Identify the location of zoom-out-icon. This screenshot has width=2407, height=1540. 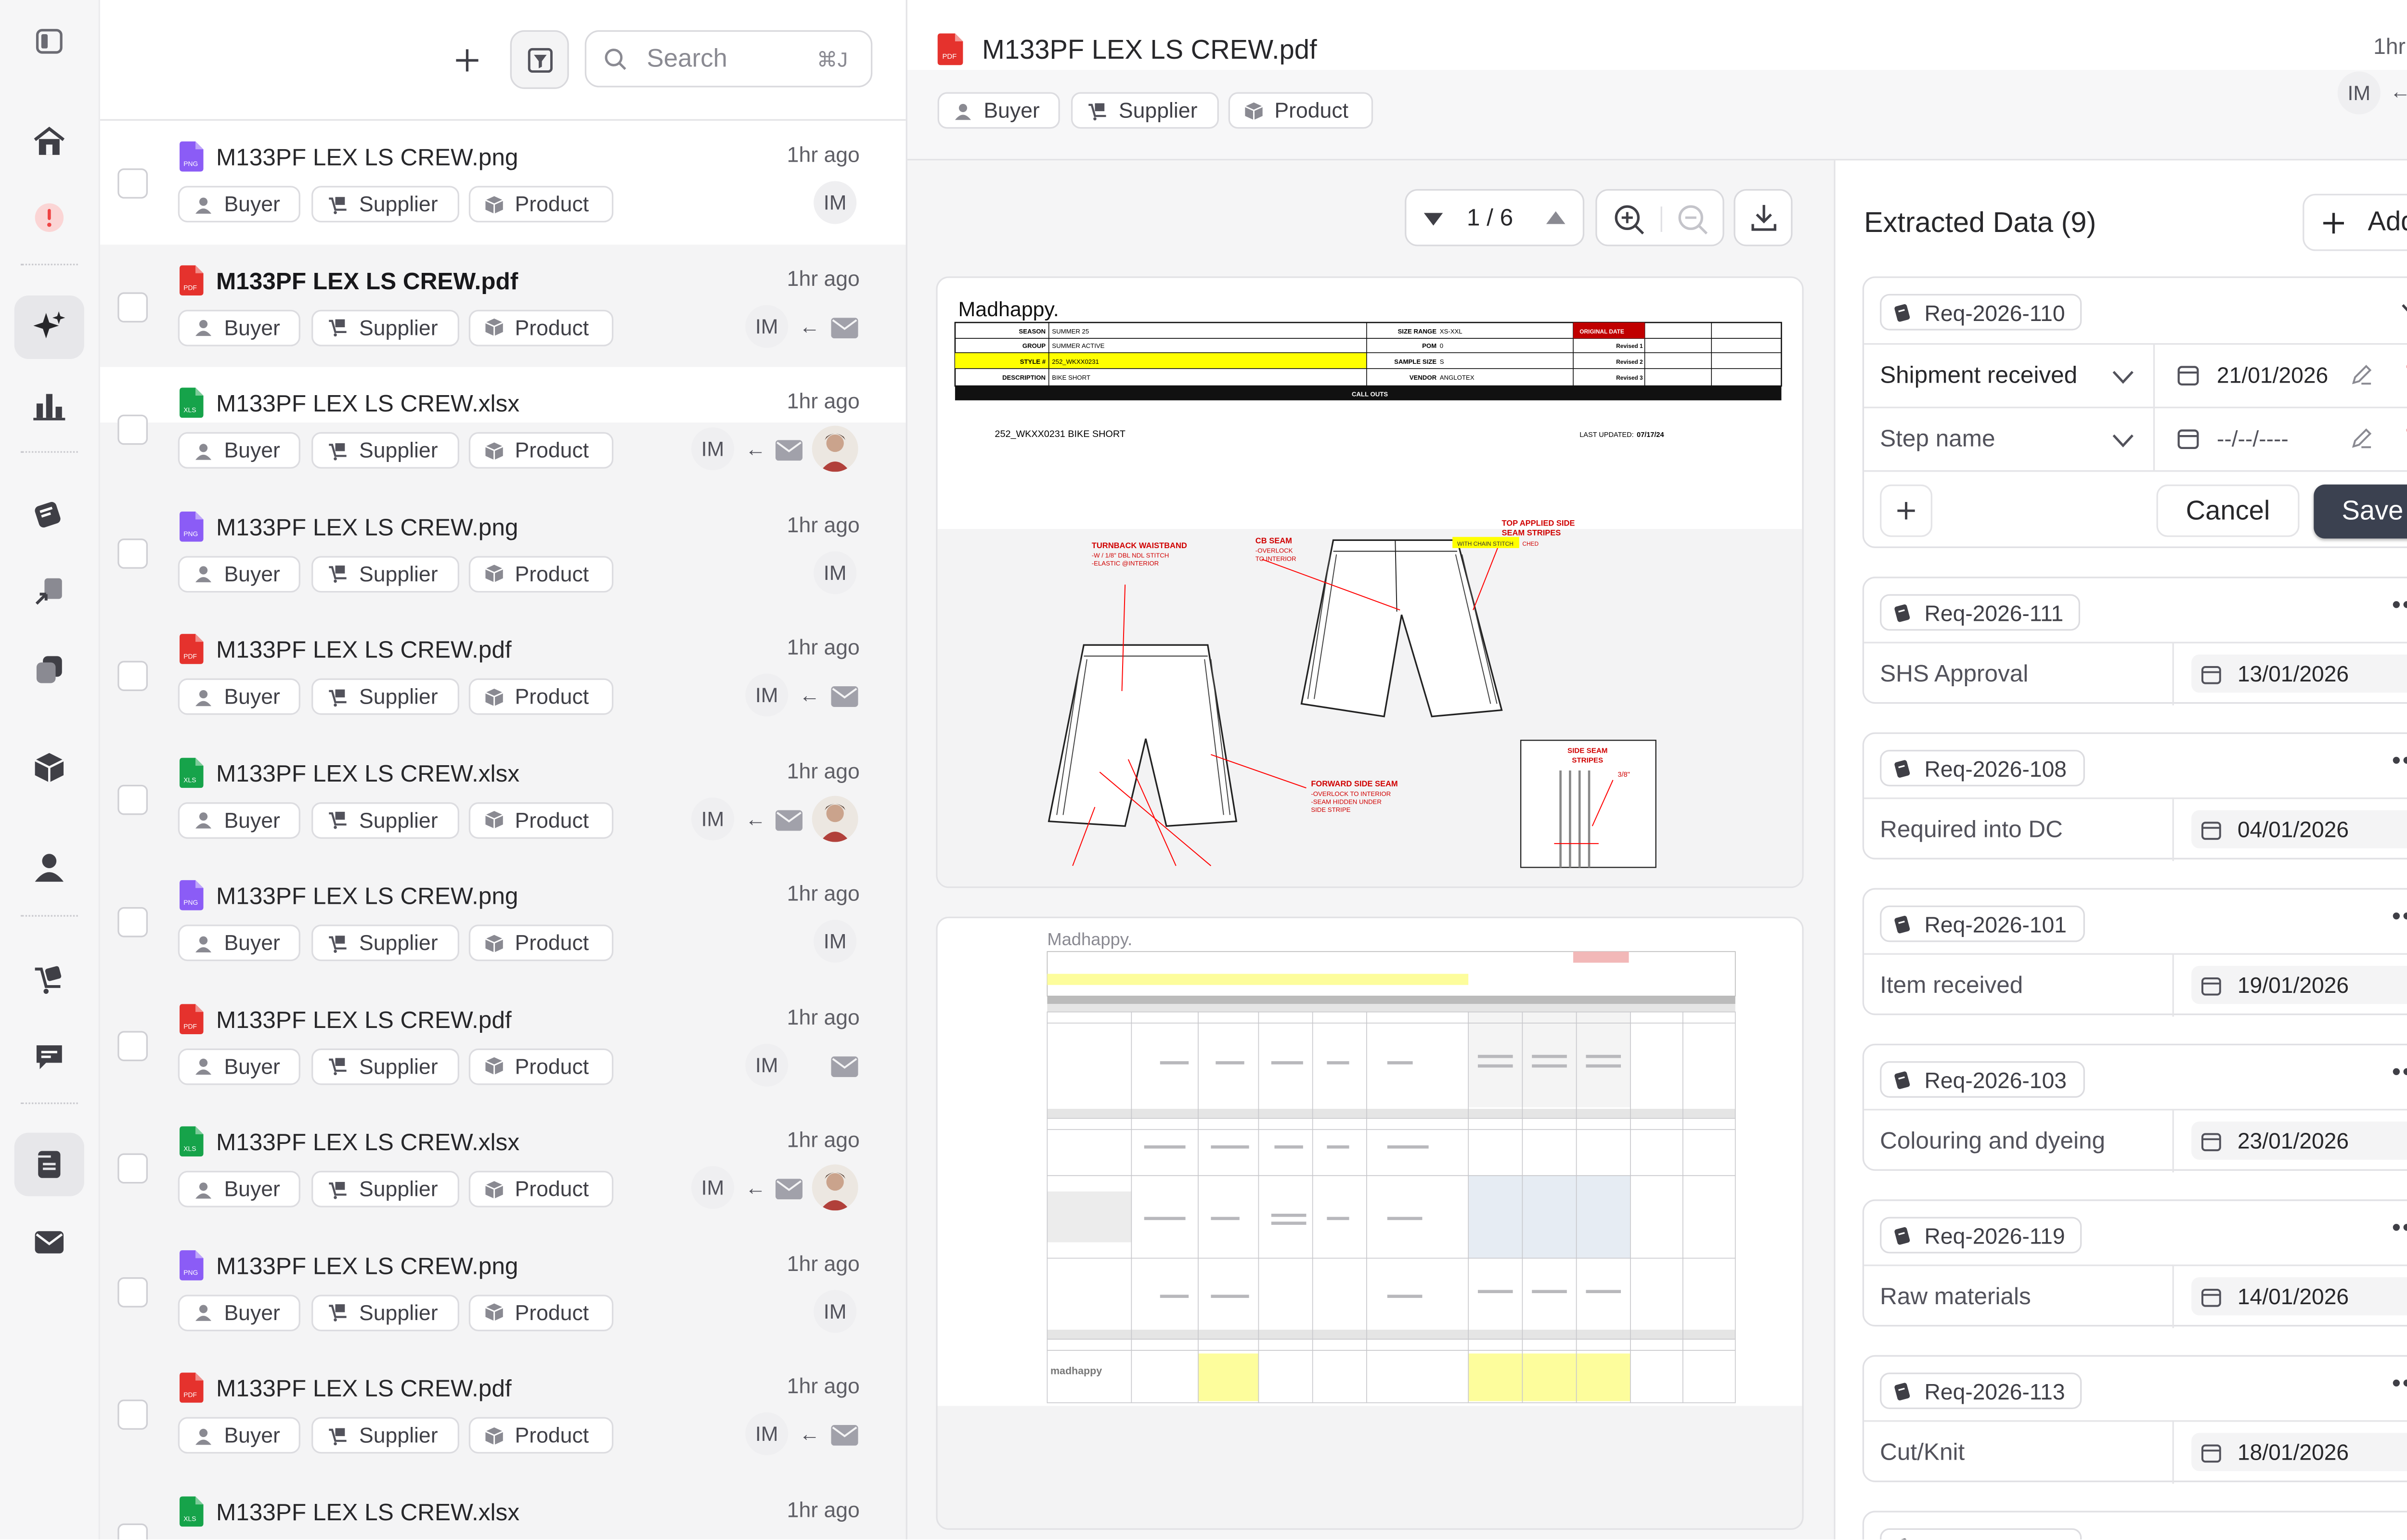
(1692, 219).